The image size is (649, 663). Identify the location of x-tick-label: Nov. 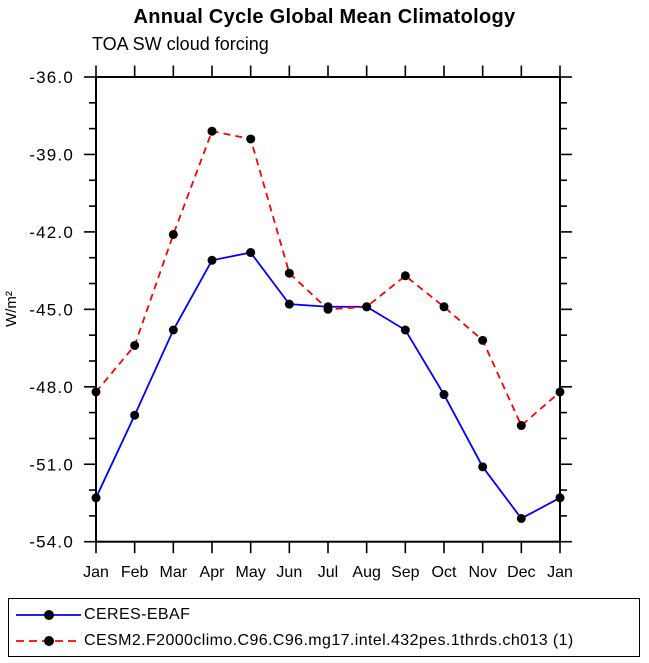
(482, 572).